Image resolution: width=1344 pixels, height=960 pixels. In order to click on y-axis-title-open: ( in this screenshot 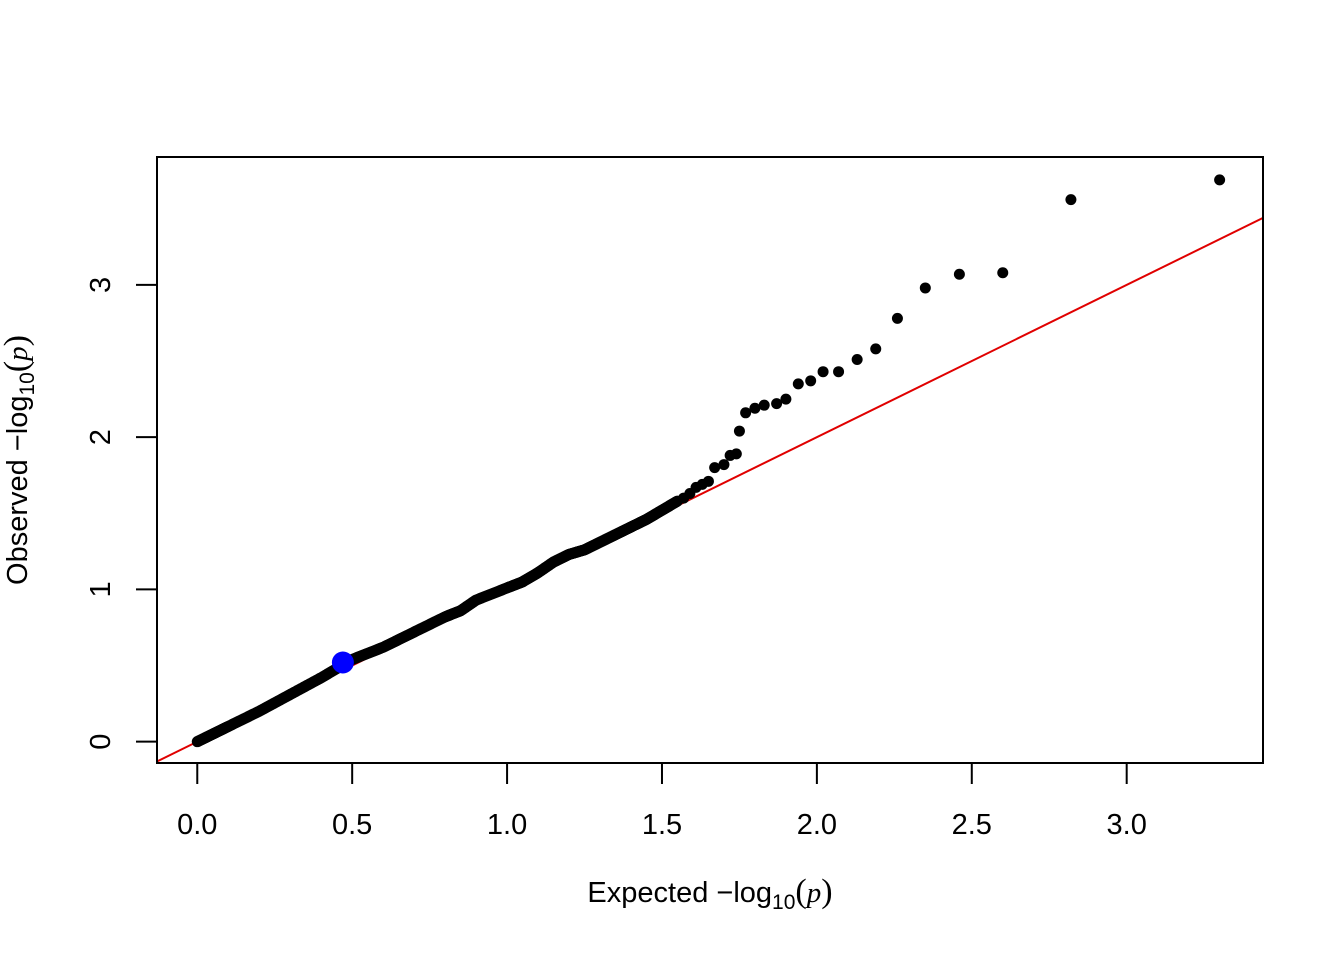, I will do `click(17, 366)`.